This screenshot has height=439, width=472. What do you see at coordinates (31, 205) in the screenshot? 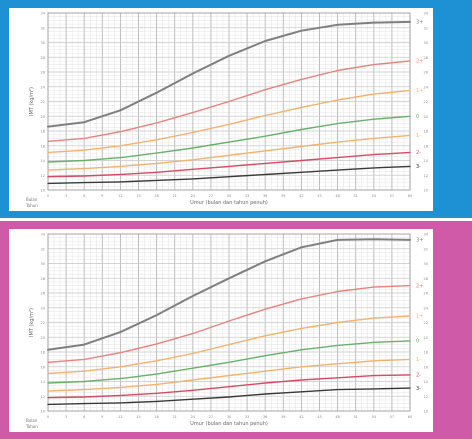
I see `corner-label: Tahun` at bounding box center [31, 205].